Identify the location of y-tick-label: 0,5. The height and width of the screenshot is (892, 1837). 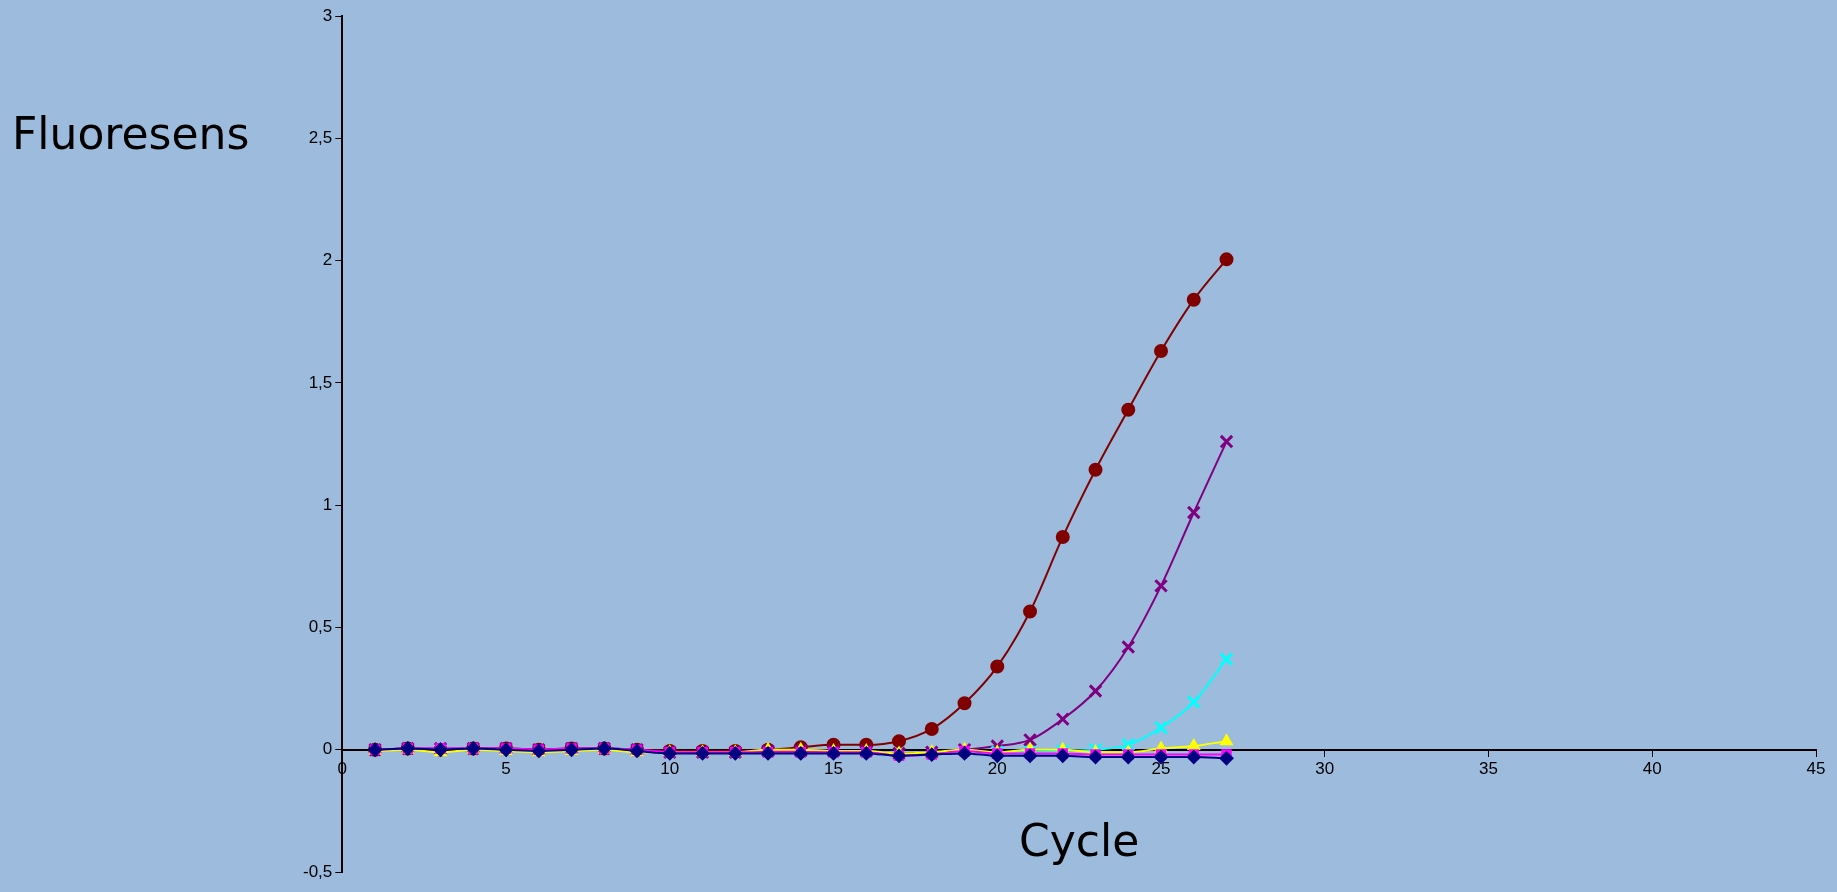
(320, 627).